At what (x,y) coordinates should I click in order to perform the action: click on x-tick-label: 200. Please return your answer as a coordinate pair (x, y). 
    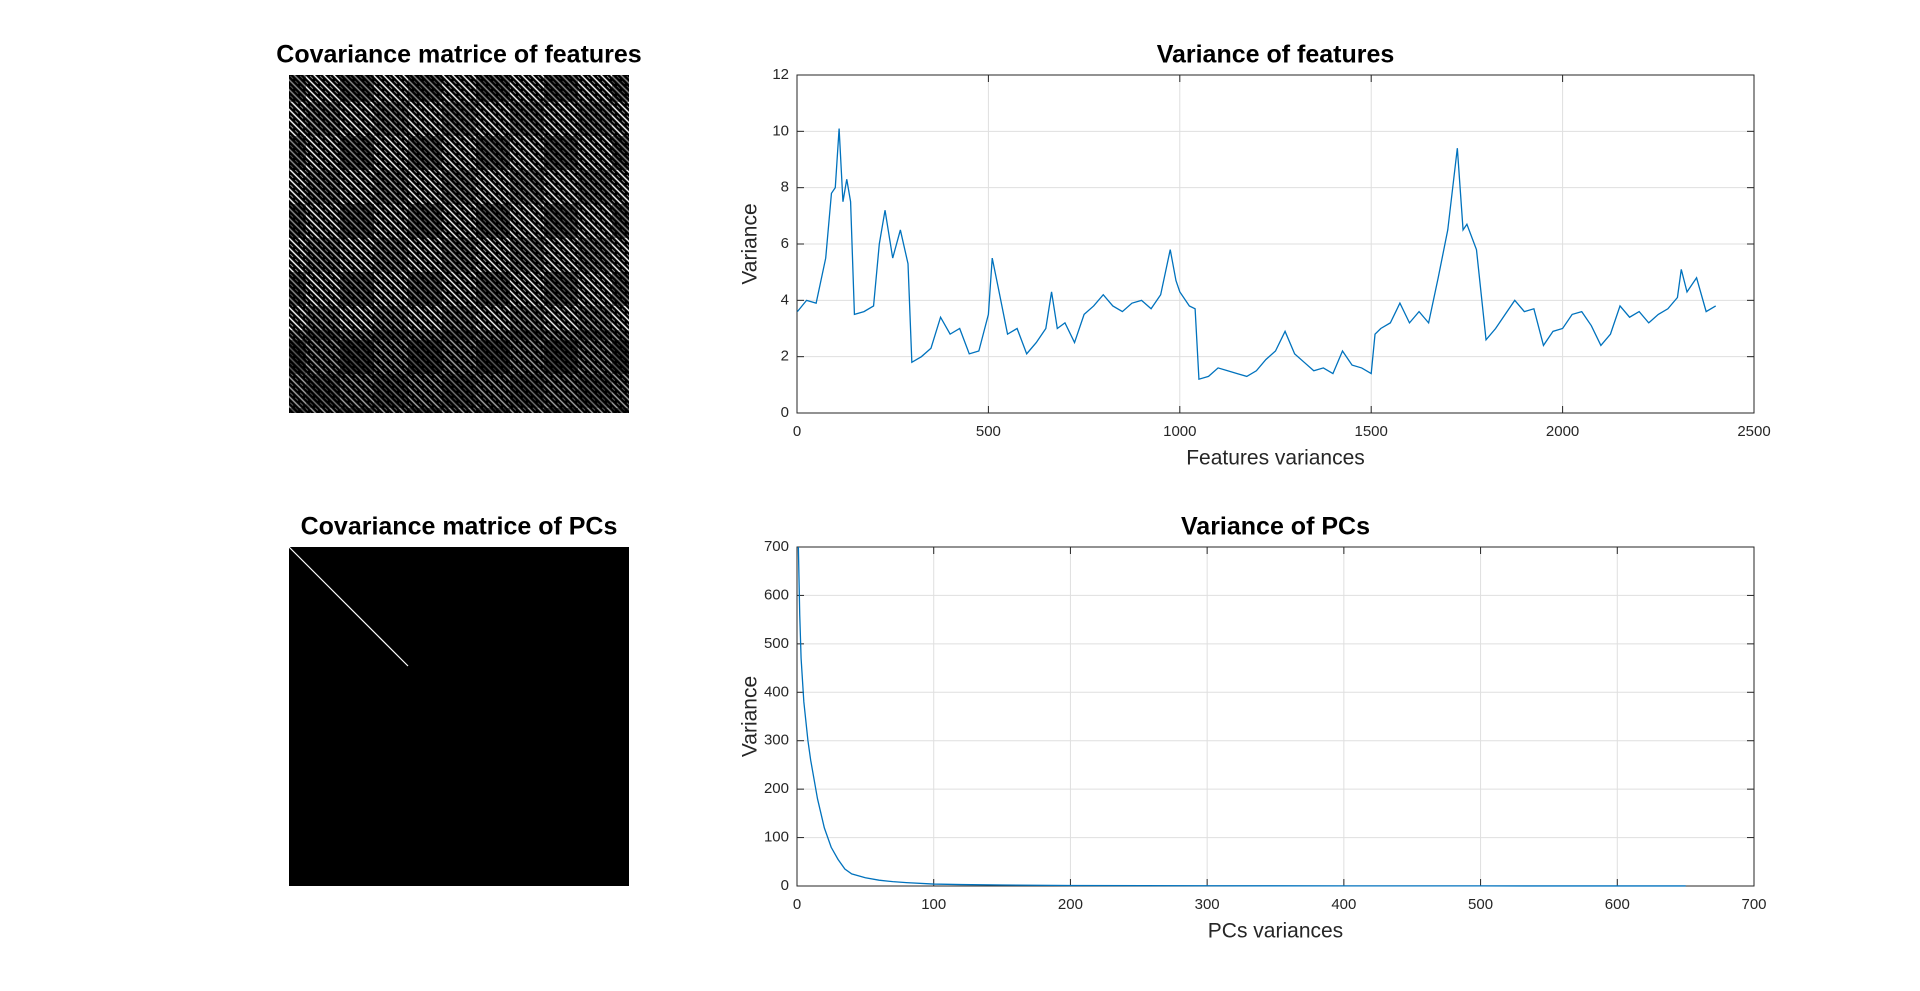
    Looking at the image, I should click on (1070, 904).